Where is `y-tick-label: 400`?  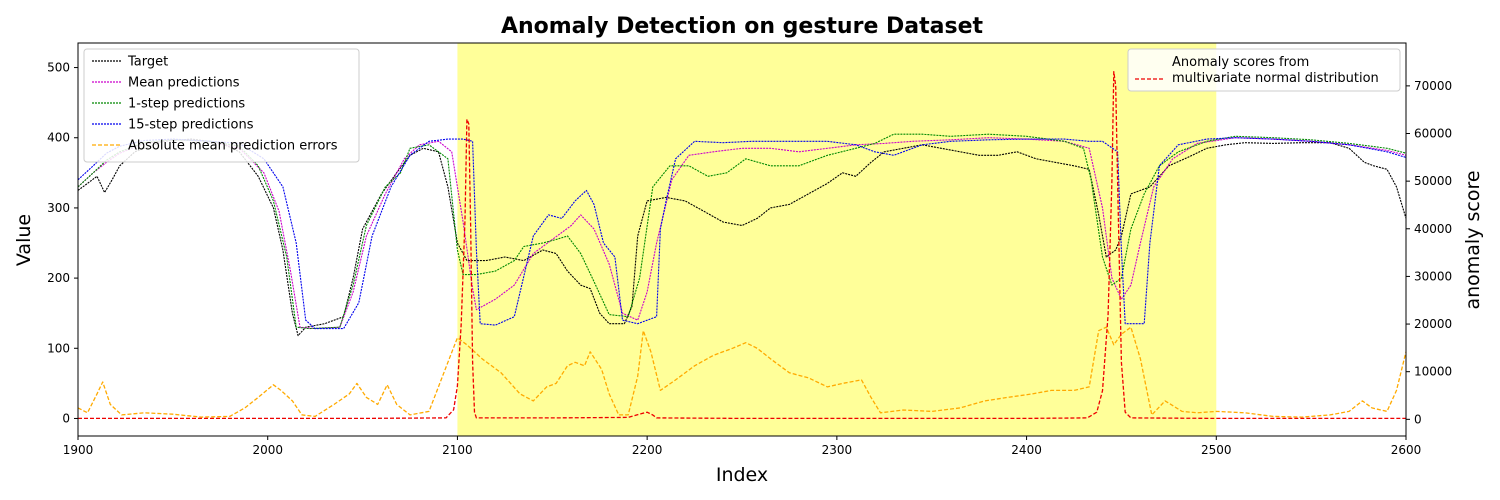
y-tick-label: 400 is located at coordinates (58, 138).